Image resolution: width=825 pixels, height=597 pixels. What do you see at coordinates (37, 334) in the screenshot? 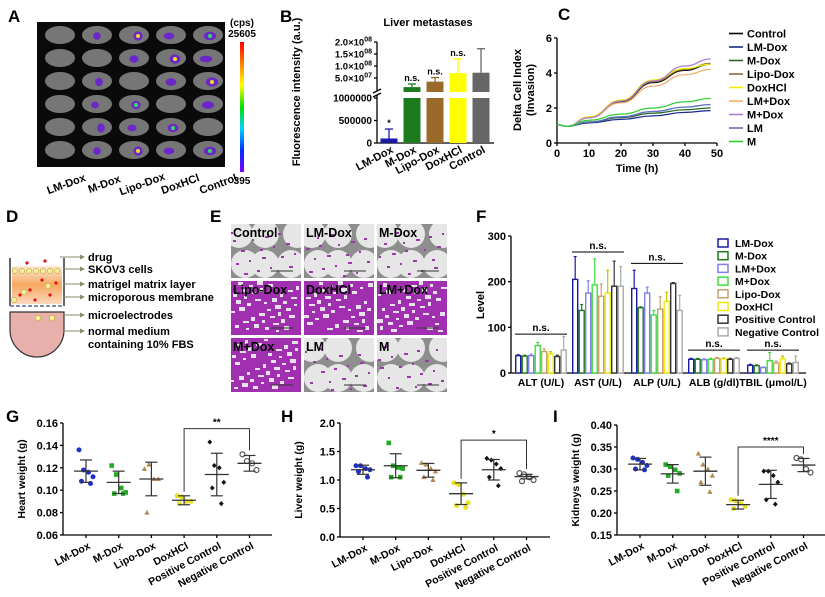
I see `bottom-chamber` at bounding box center [37, 334].